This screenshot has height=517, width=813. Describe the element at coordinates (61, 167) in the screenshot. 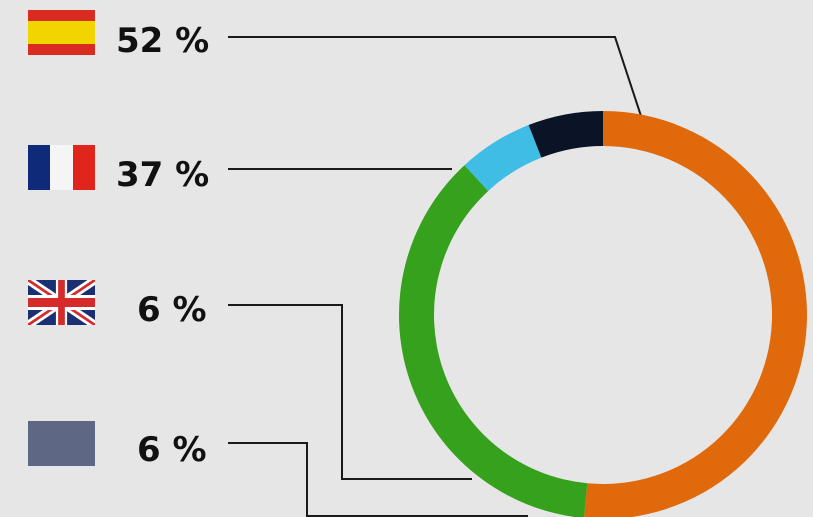

I see `france-flag-icon` at that location.